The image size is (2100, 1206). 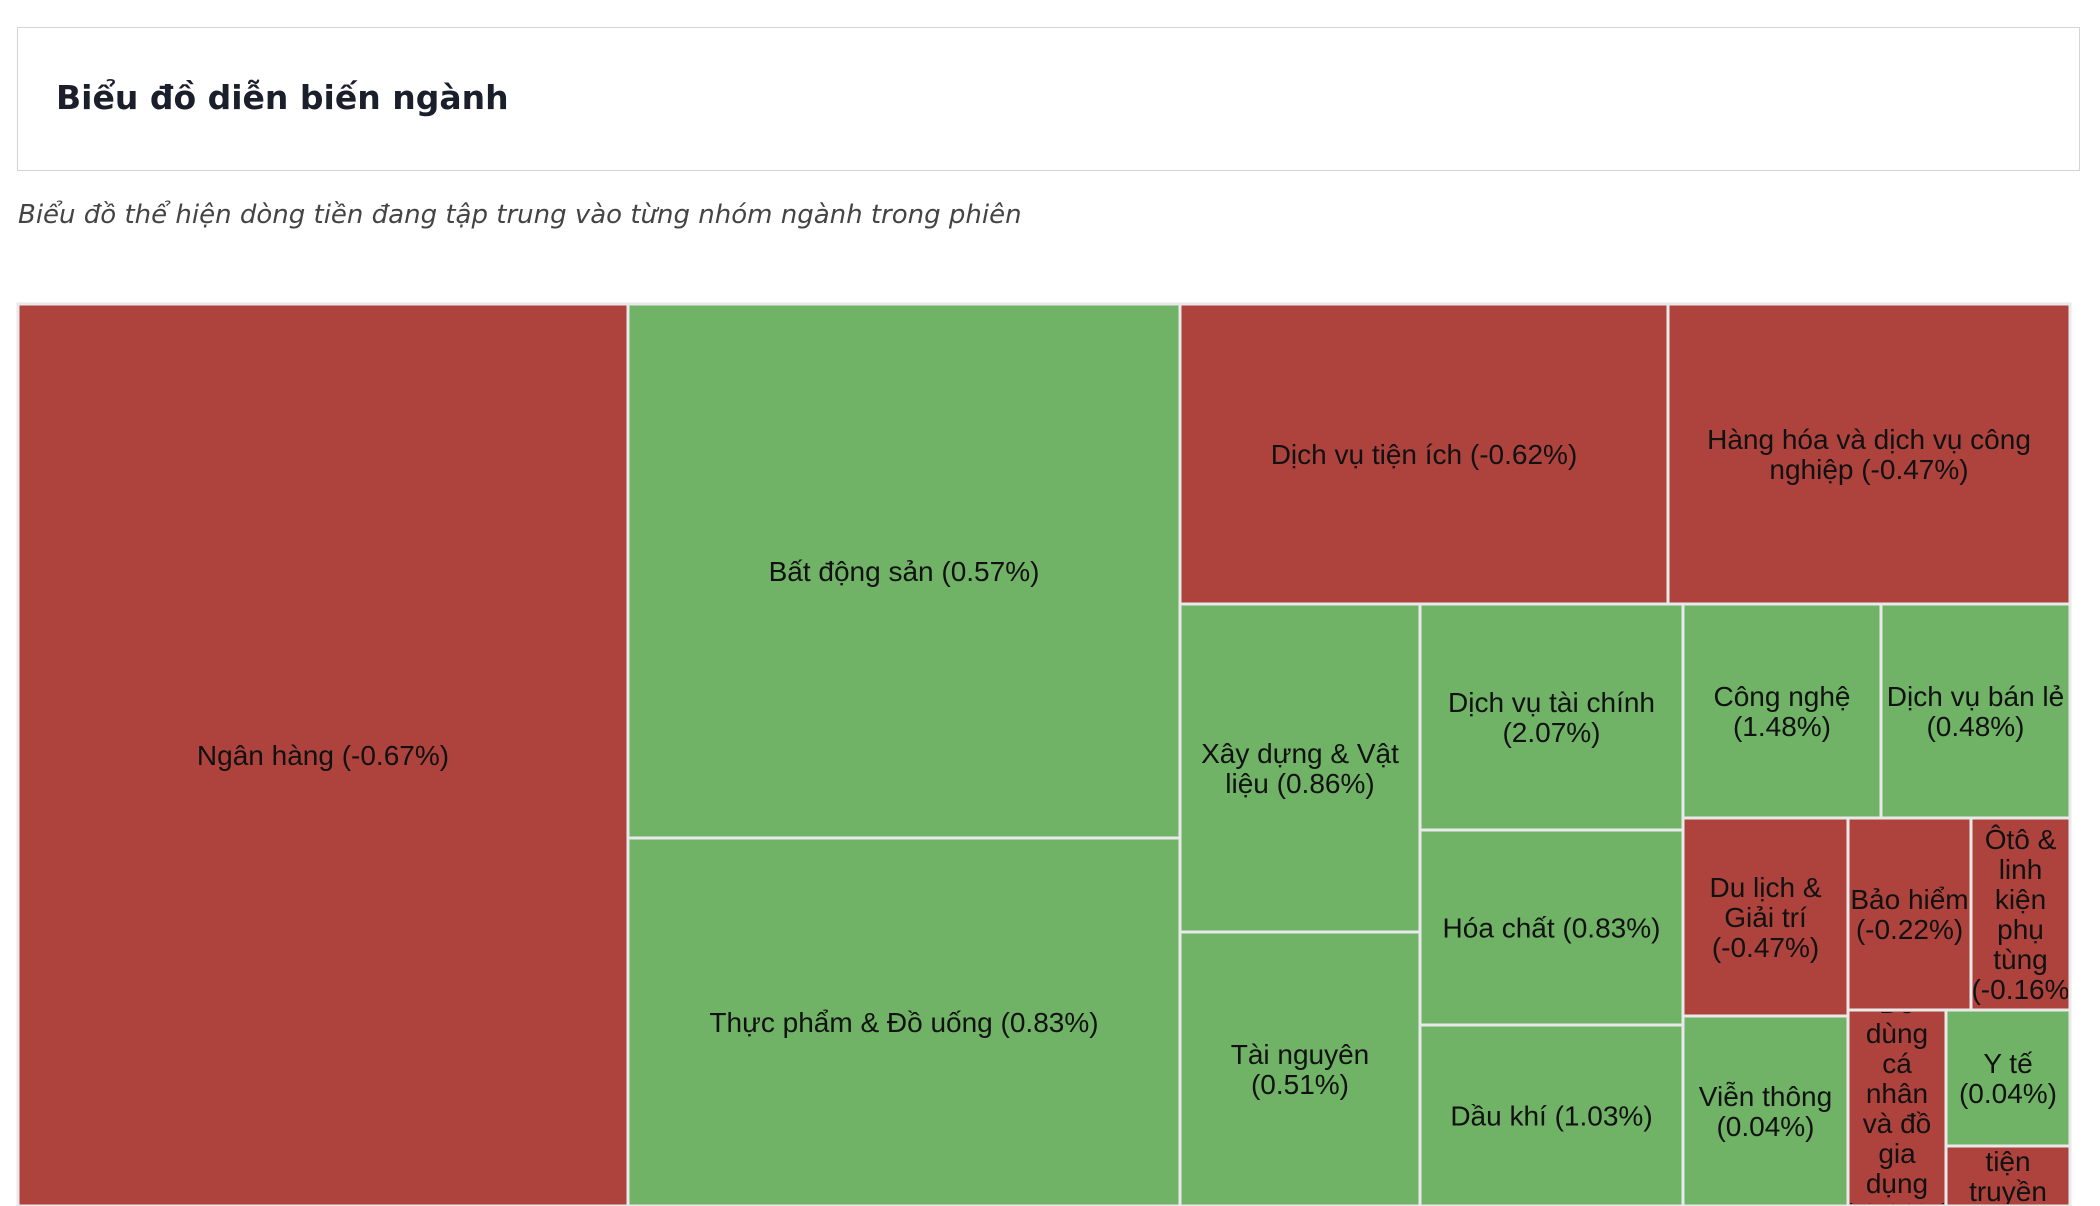 I want to click on treemap-tile: Hàng hóa và dịch vụ công nghiệp (-0.47%), so click(x=1869, y=454).